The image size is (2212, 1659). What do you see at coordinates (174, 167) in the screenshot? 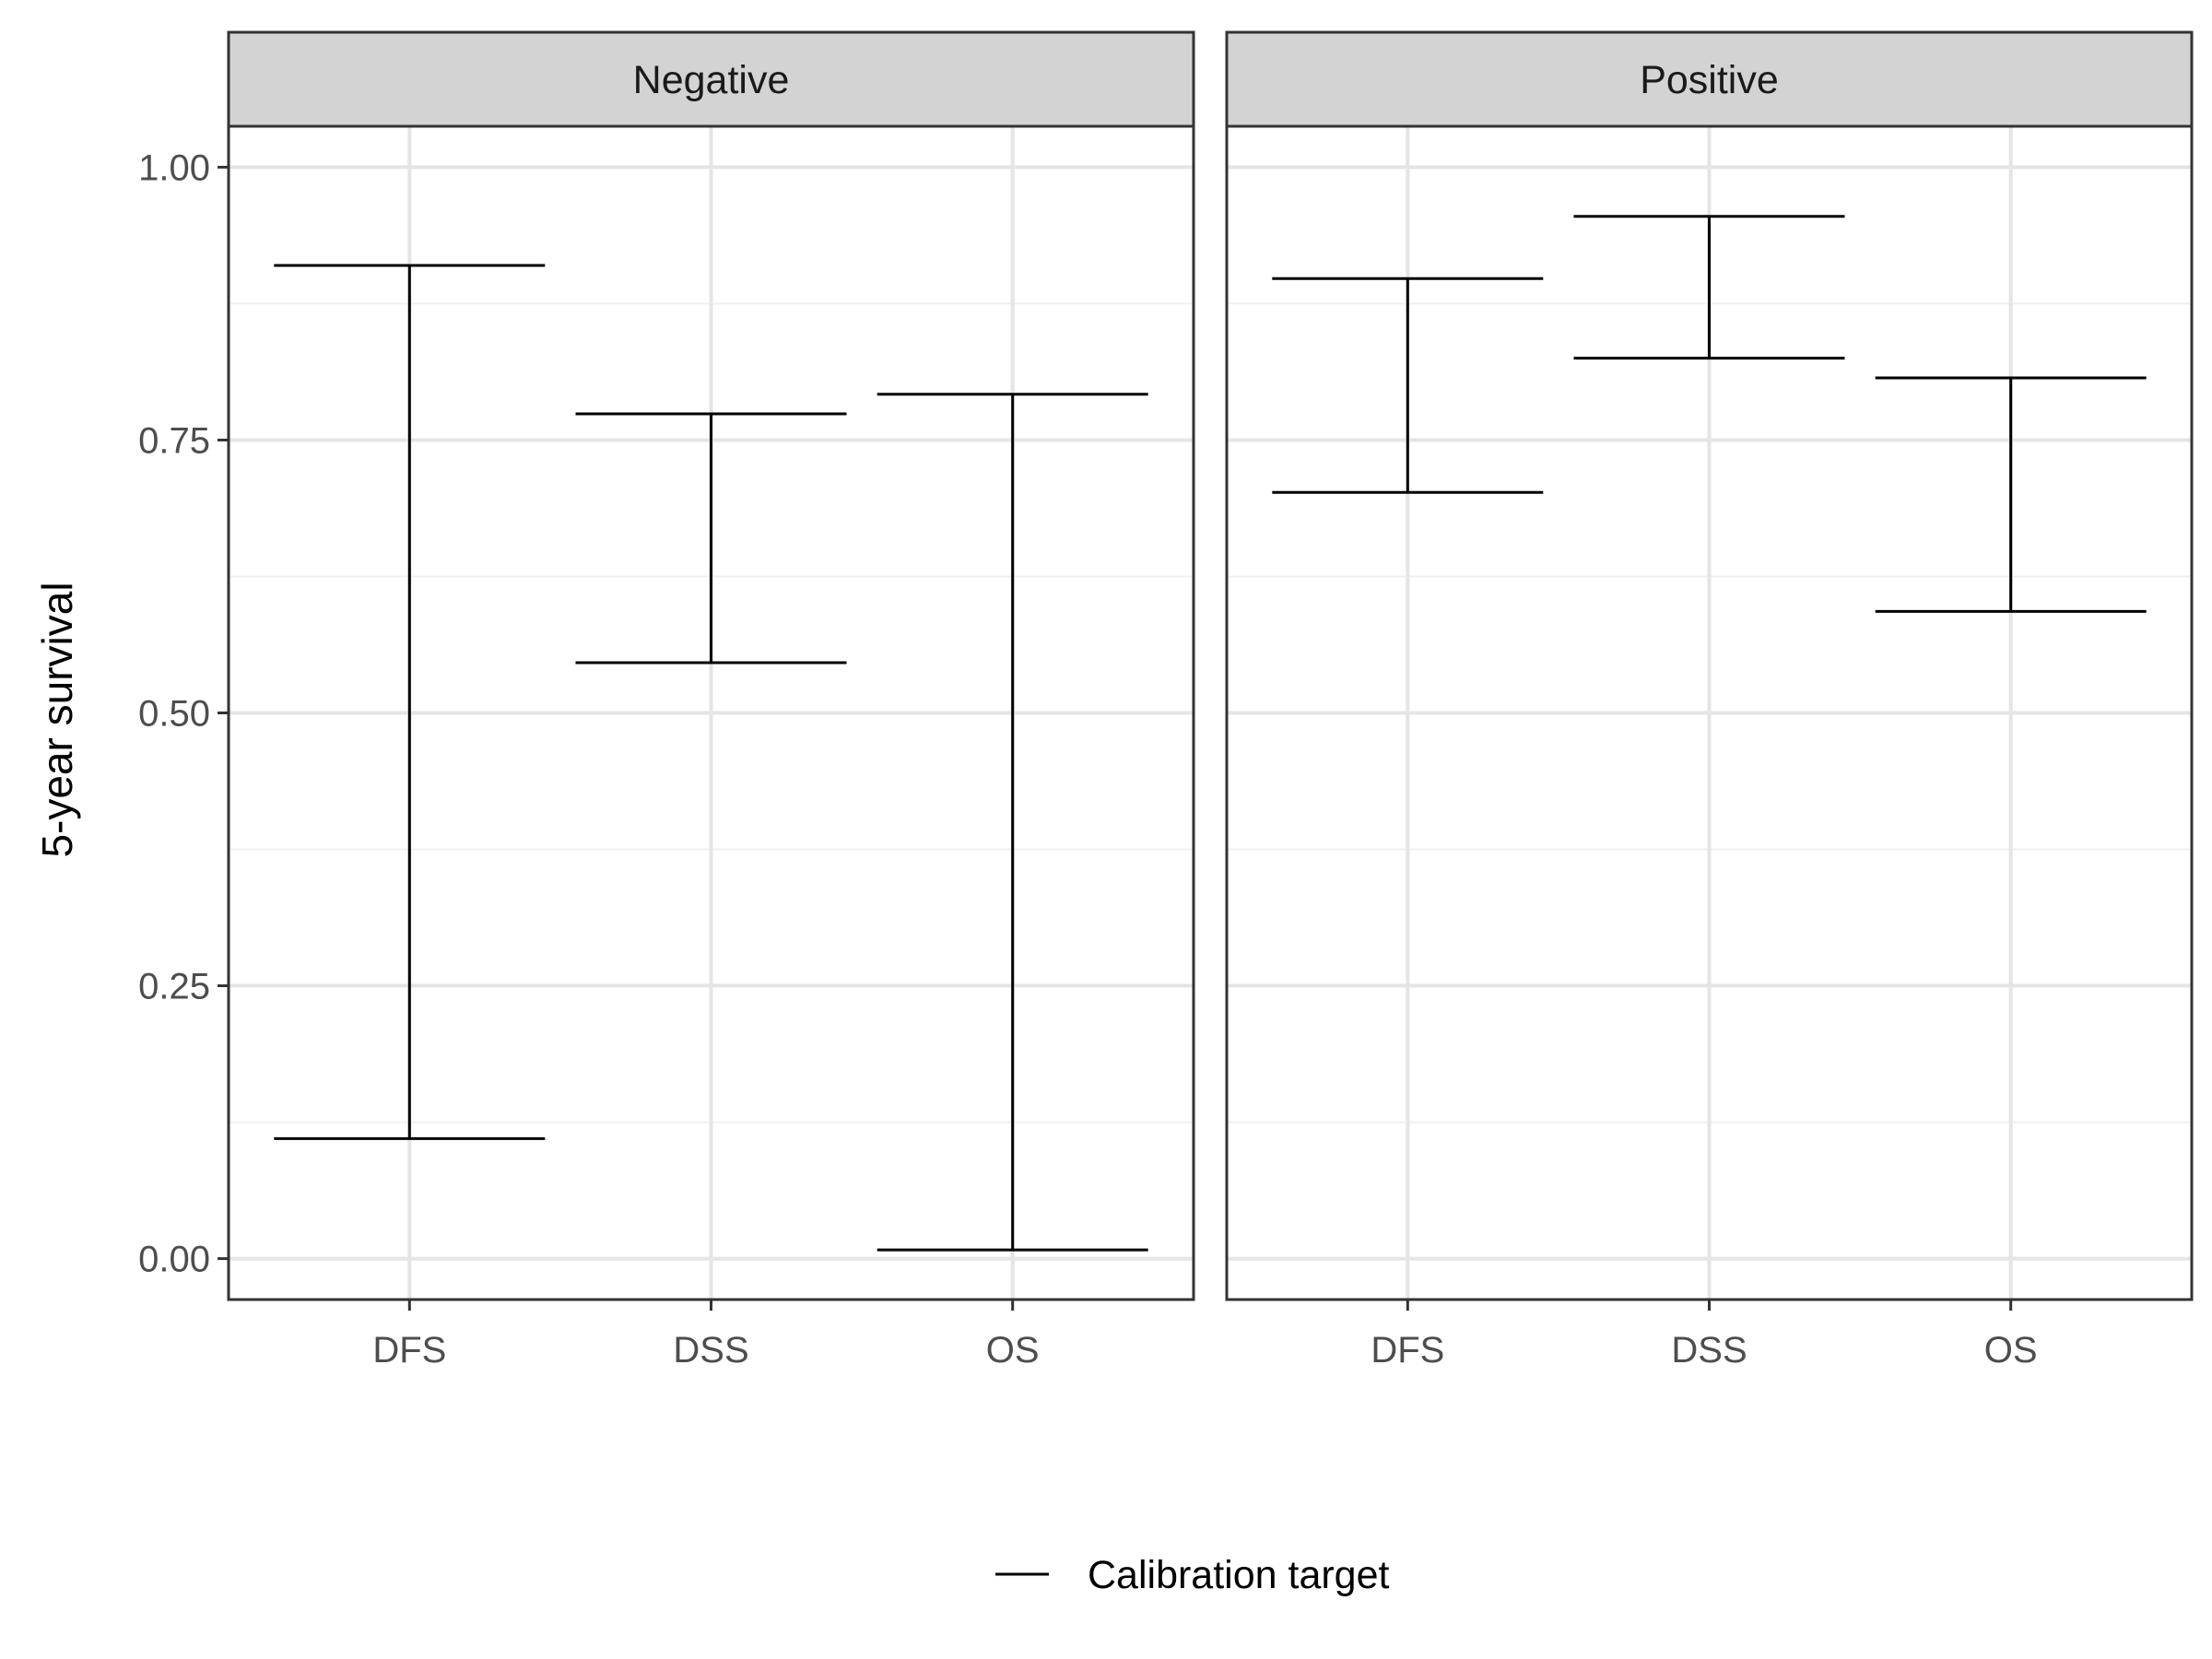
I see `y-tick-label: 1.00` at bounding box center [174, 167].